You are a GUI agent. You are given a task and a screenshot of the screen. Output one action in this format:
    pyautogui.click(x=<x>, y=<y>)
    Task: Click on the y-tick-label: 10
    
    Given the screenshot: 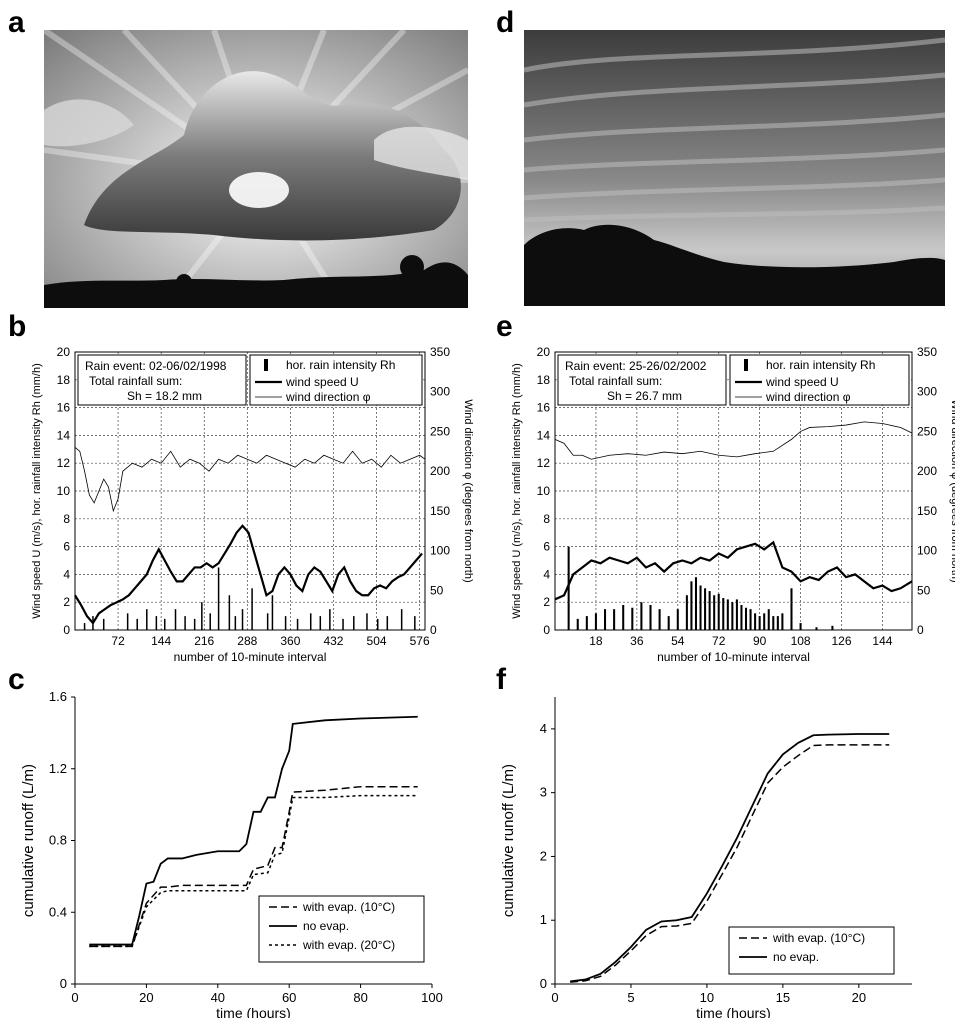 What is the action you would take?
    pyautogui.click(x=544, y=491)
    